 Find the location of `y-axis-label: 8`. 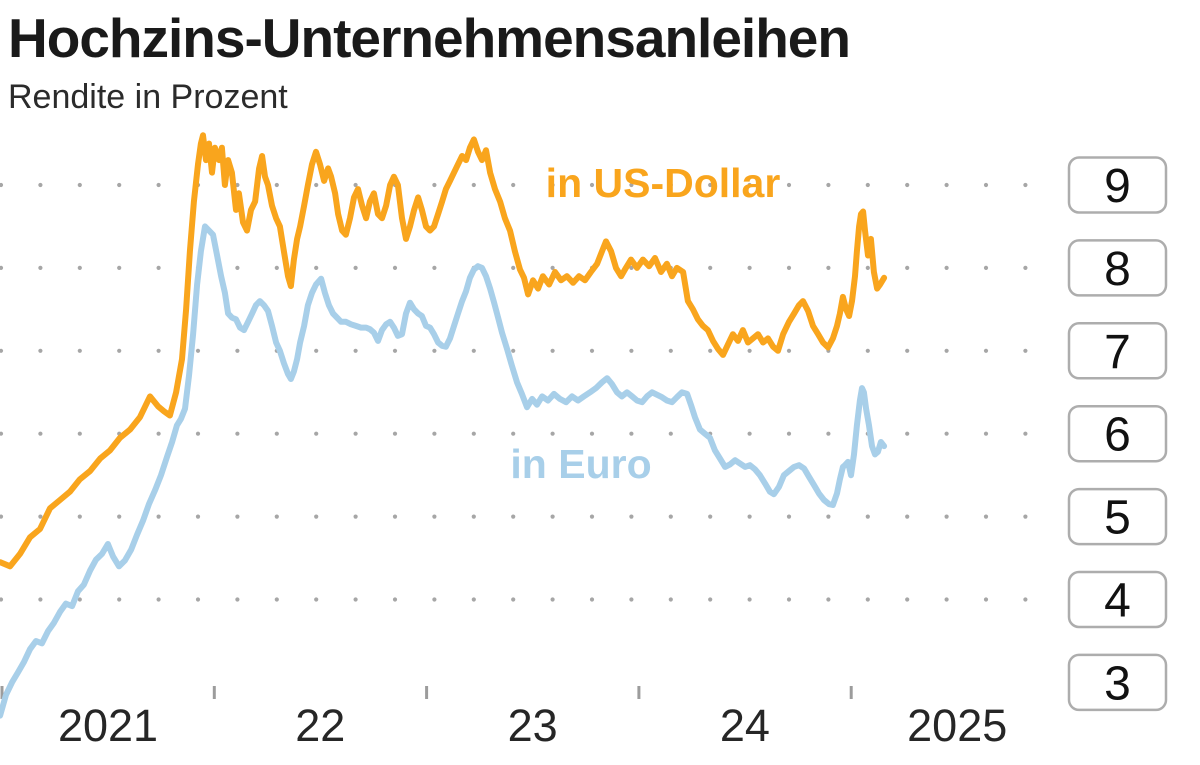

y-axis-label: 8 is located at coordinates (1117, 269).